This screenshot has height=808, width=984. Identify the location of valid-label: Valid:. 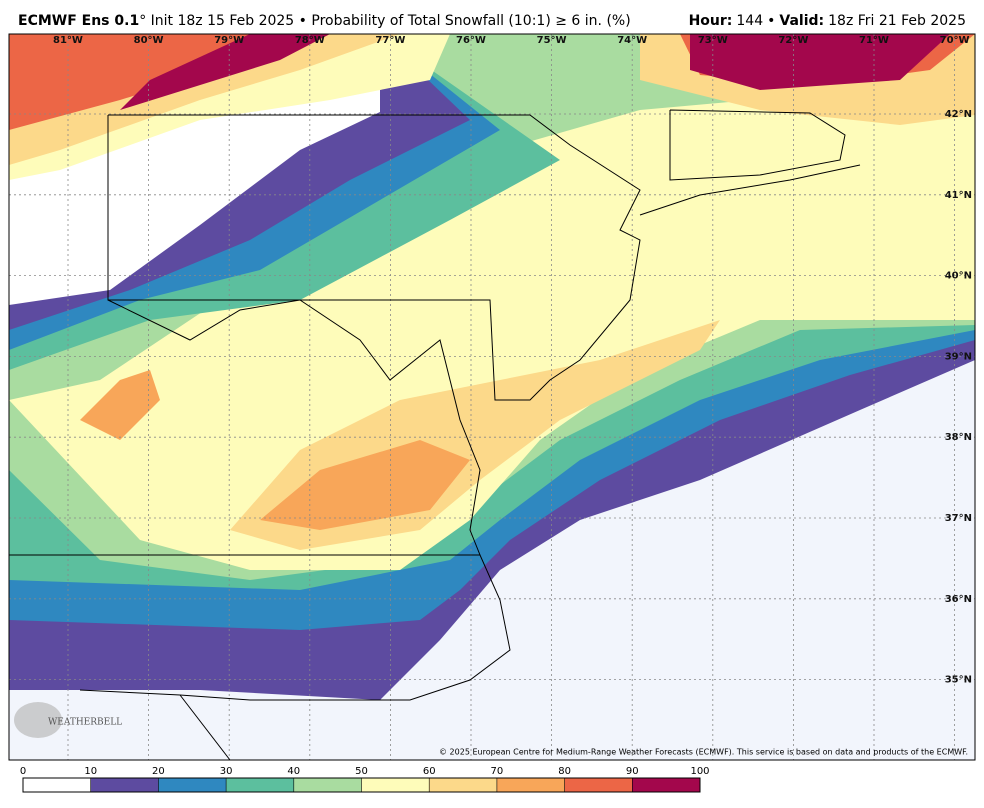
(801, 21).